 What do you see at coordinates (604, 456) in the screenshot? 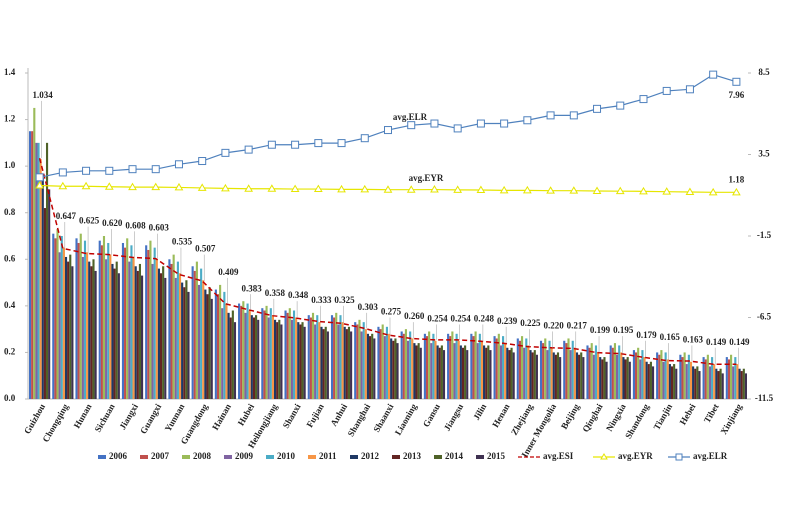
I see `legend-marker` at bounding box center [604, 456].